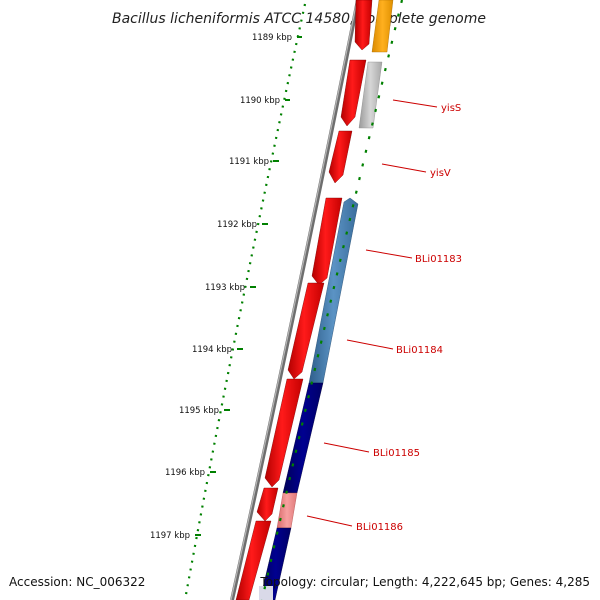 Image resolution: width=600 pixels, height=600 pixels. What do you see at coordinates (249, 162) in the screenshot?
I see `tick-label: 1191 kbp` at bounding box center [249, 162].